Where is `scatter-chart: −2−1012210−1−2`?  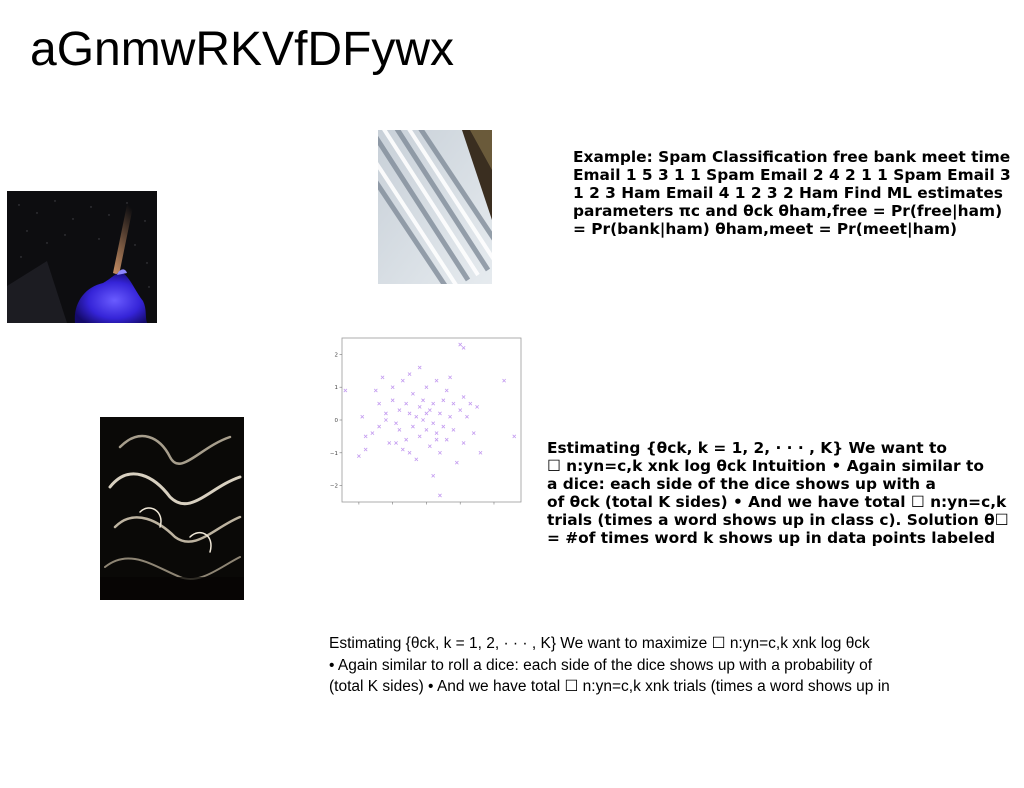 scatter-chart: −2−1012210−1−2 is located at coordinates (428, 420).